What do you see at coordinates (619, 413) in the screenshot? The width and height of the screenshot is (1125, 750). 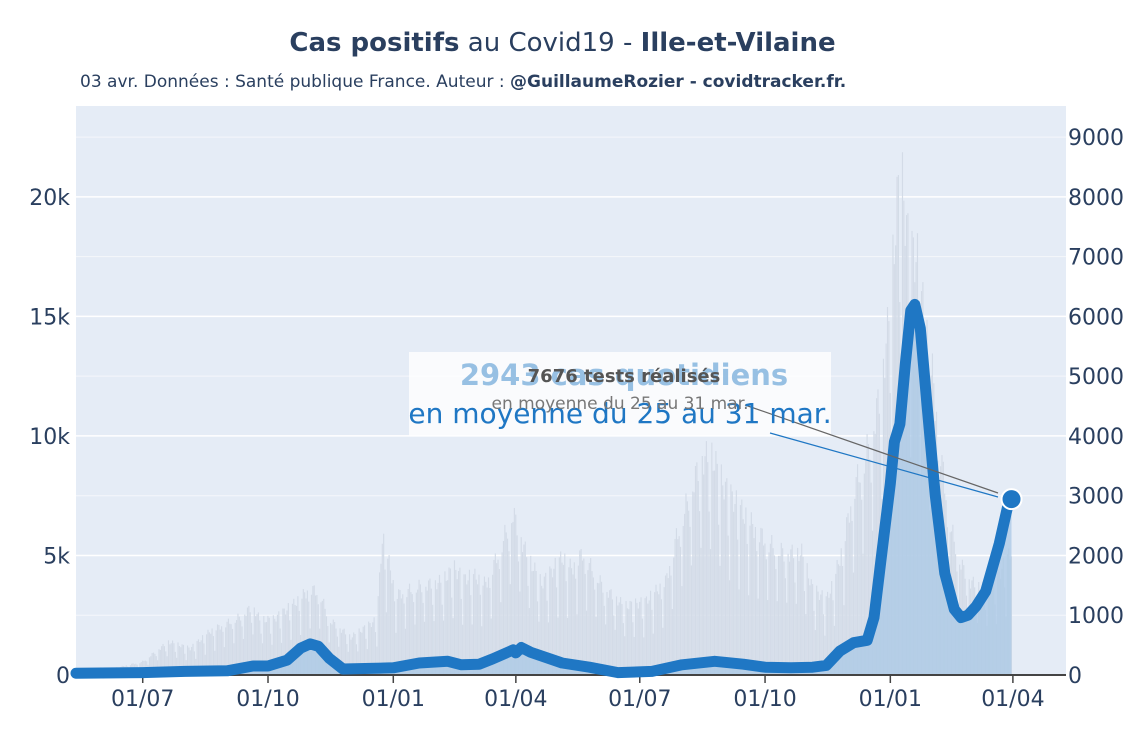 I see `cases-annotation-period: en moyenne du 25 au 31 mar.` at bounding box center [619, 413].